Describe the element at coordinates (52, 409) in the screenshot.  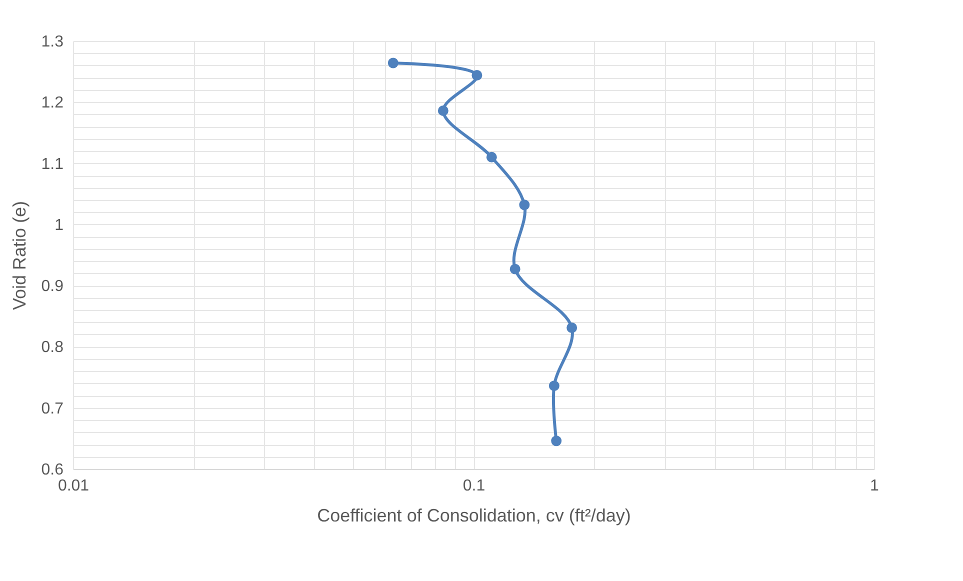
I see `y-tick-label: 0.7` at that location.